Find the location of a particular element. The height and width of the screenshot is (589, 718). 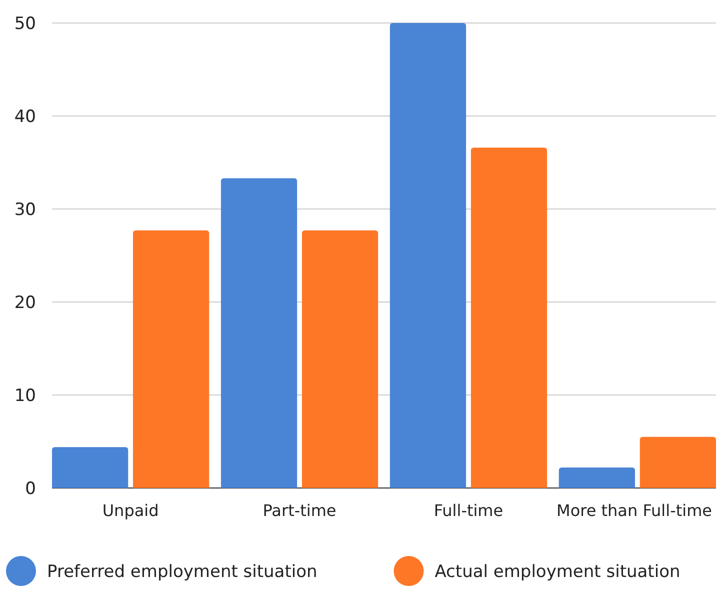

y-tick-label: 50 is located at coordinates (25, 24).